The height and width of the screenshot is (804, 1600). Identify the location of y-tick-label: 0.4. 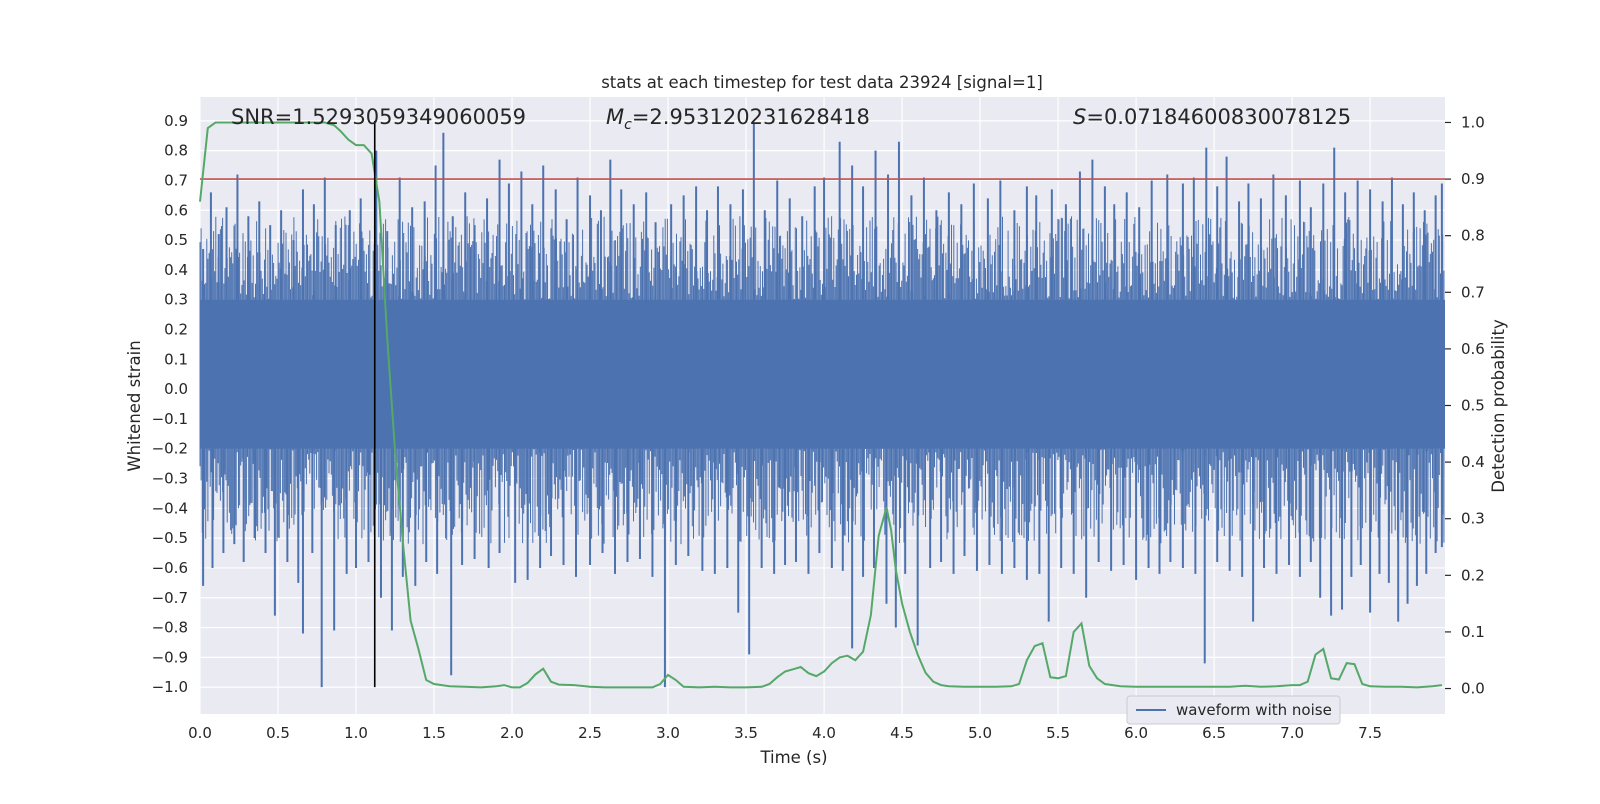
(176, 270).